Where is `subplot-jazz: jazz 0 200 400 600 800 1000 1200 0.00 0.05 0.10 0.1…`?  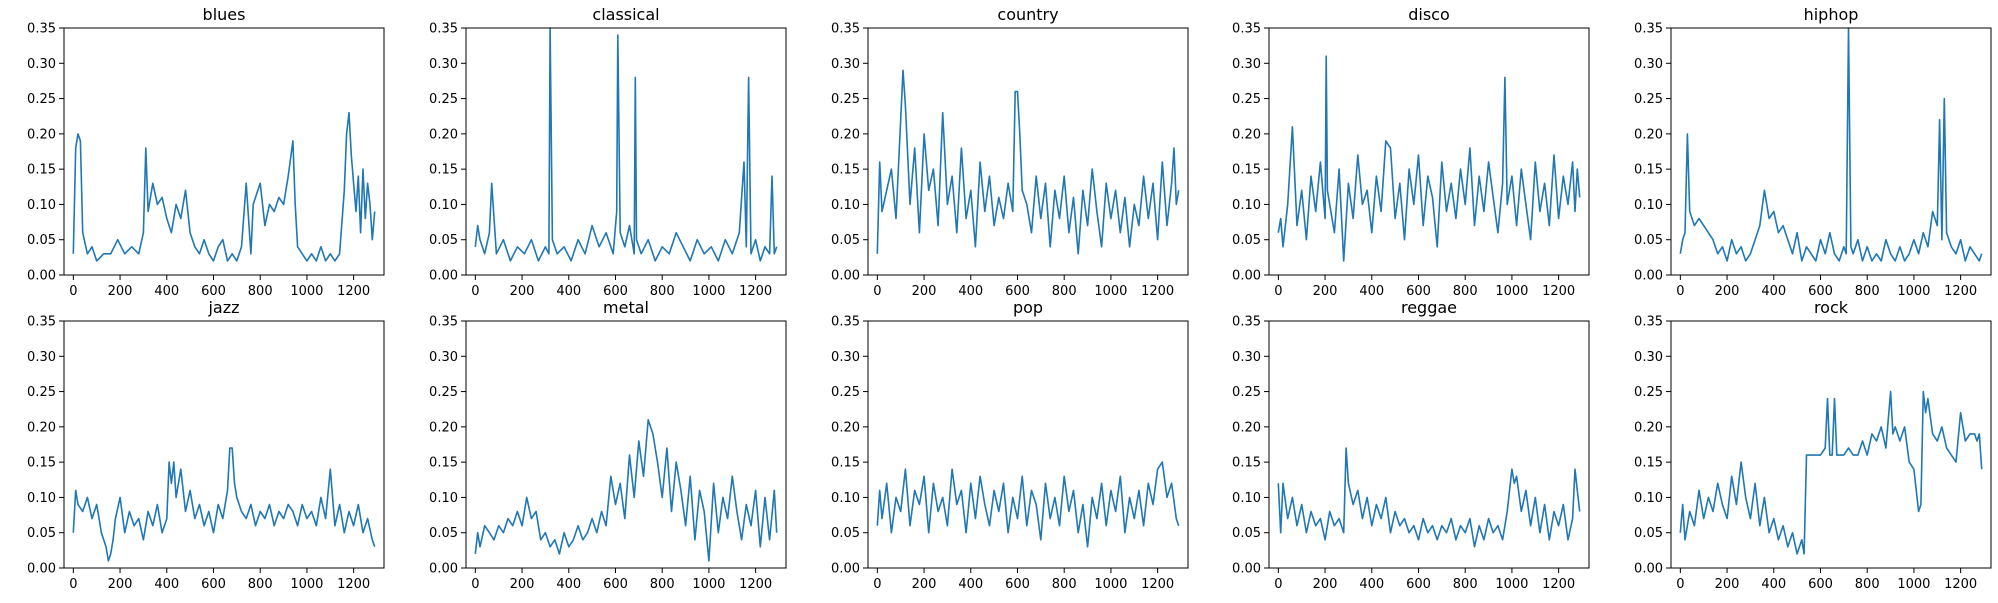 subplot-jazz: jazz 0 200 400 600 800 1000 1200 0.00 0.05 0.10 0.1… is located at coordinates (206, 445).